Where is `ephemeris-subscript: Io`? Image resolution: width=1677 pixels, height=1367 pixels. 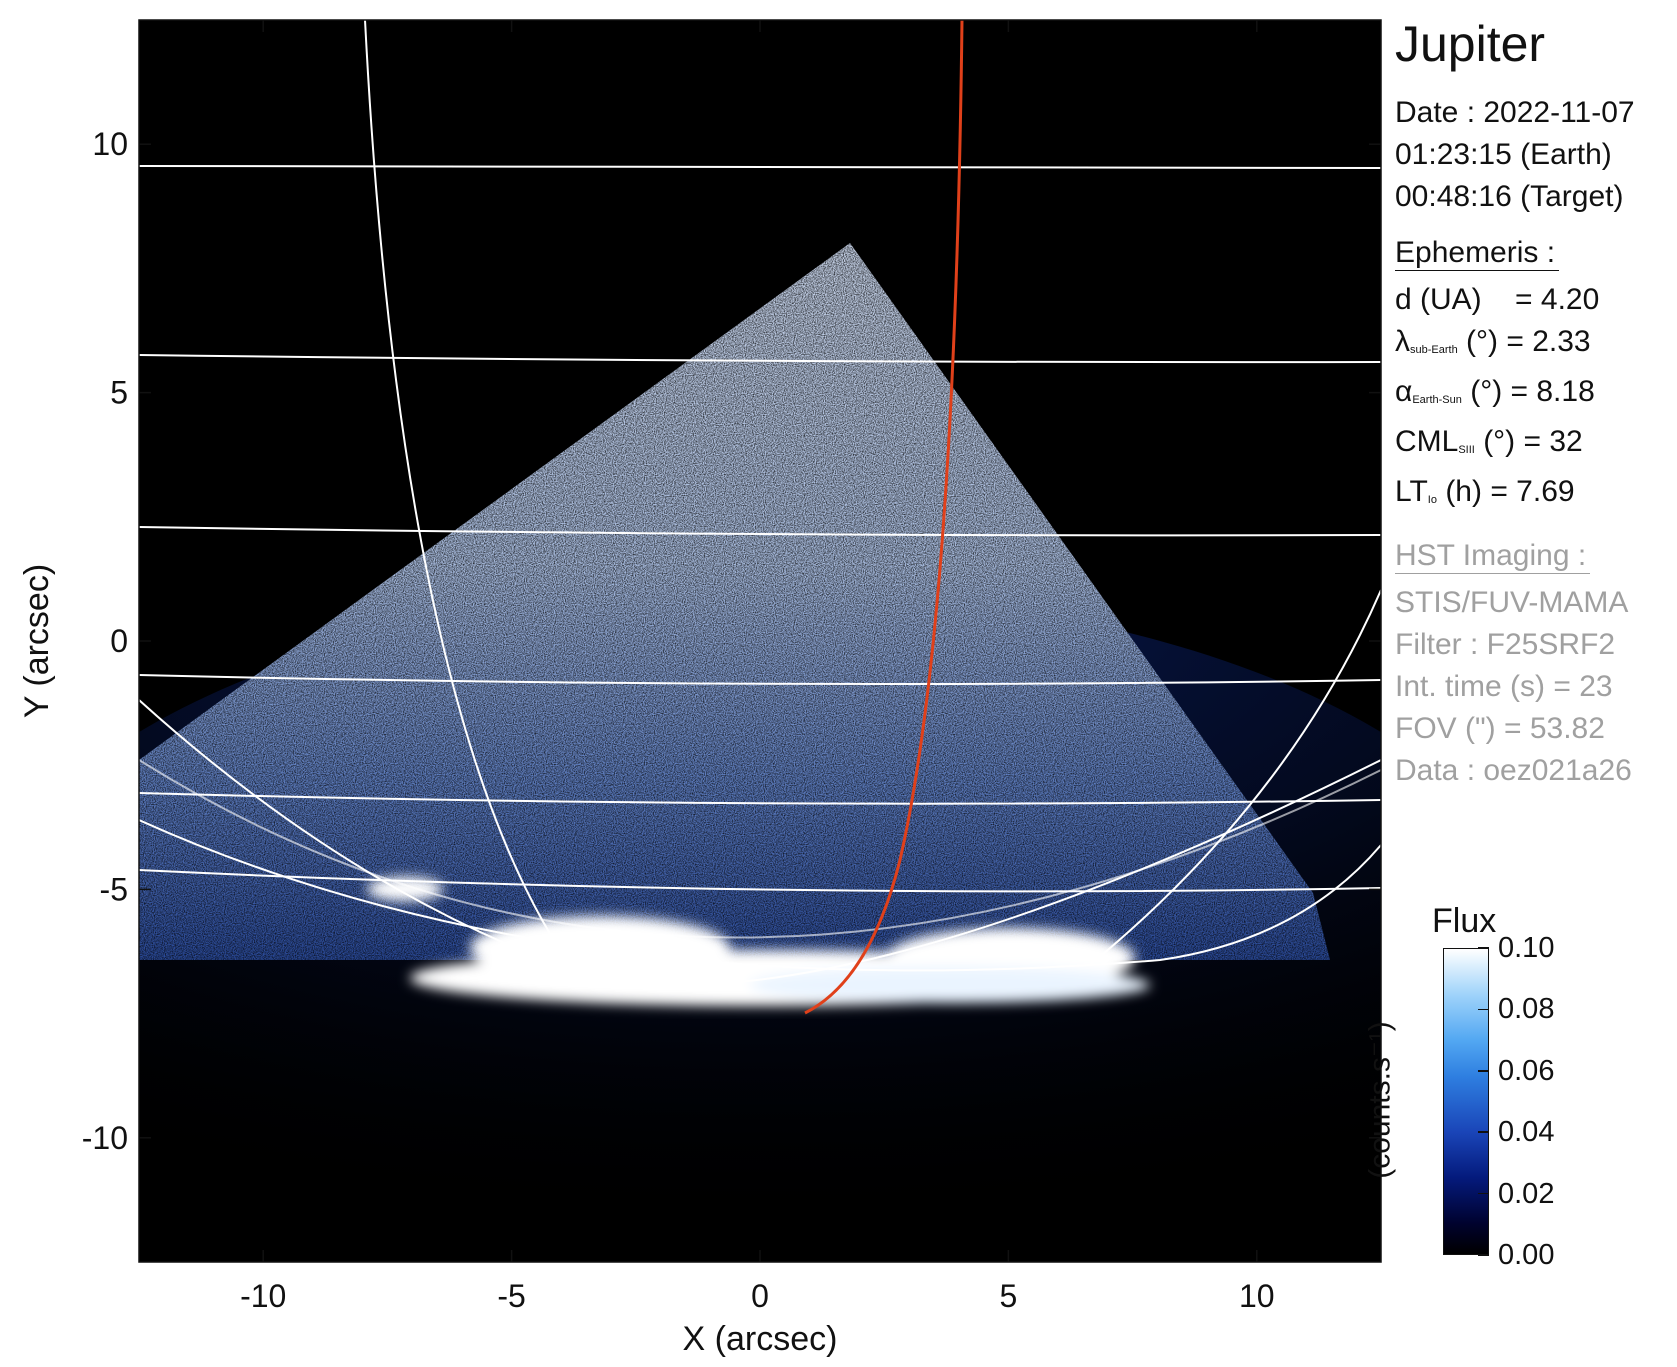 ephemeris-subscript: Io is located at coordinates (1432, 500).